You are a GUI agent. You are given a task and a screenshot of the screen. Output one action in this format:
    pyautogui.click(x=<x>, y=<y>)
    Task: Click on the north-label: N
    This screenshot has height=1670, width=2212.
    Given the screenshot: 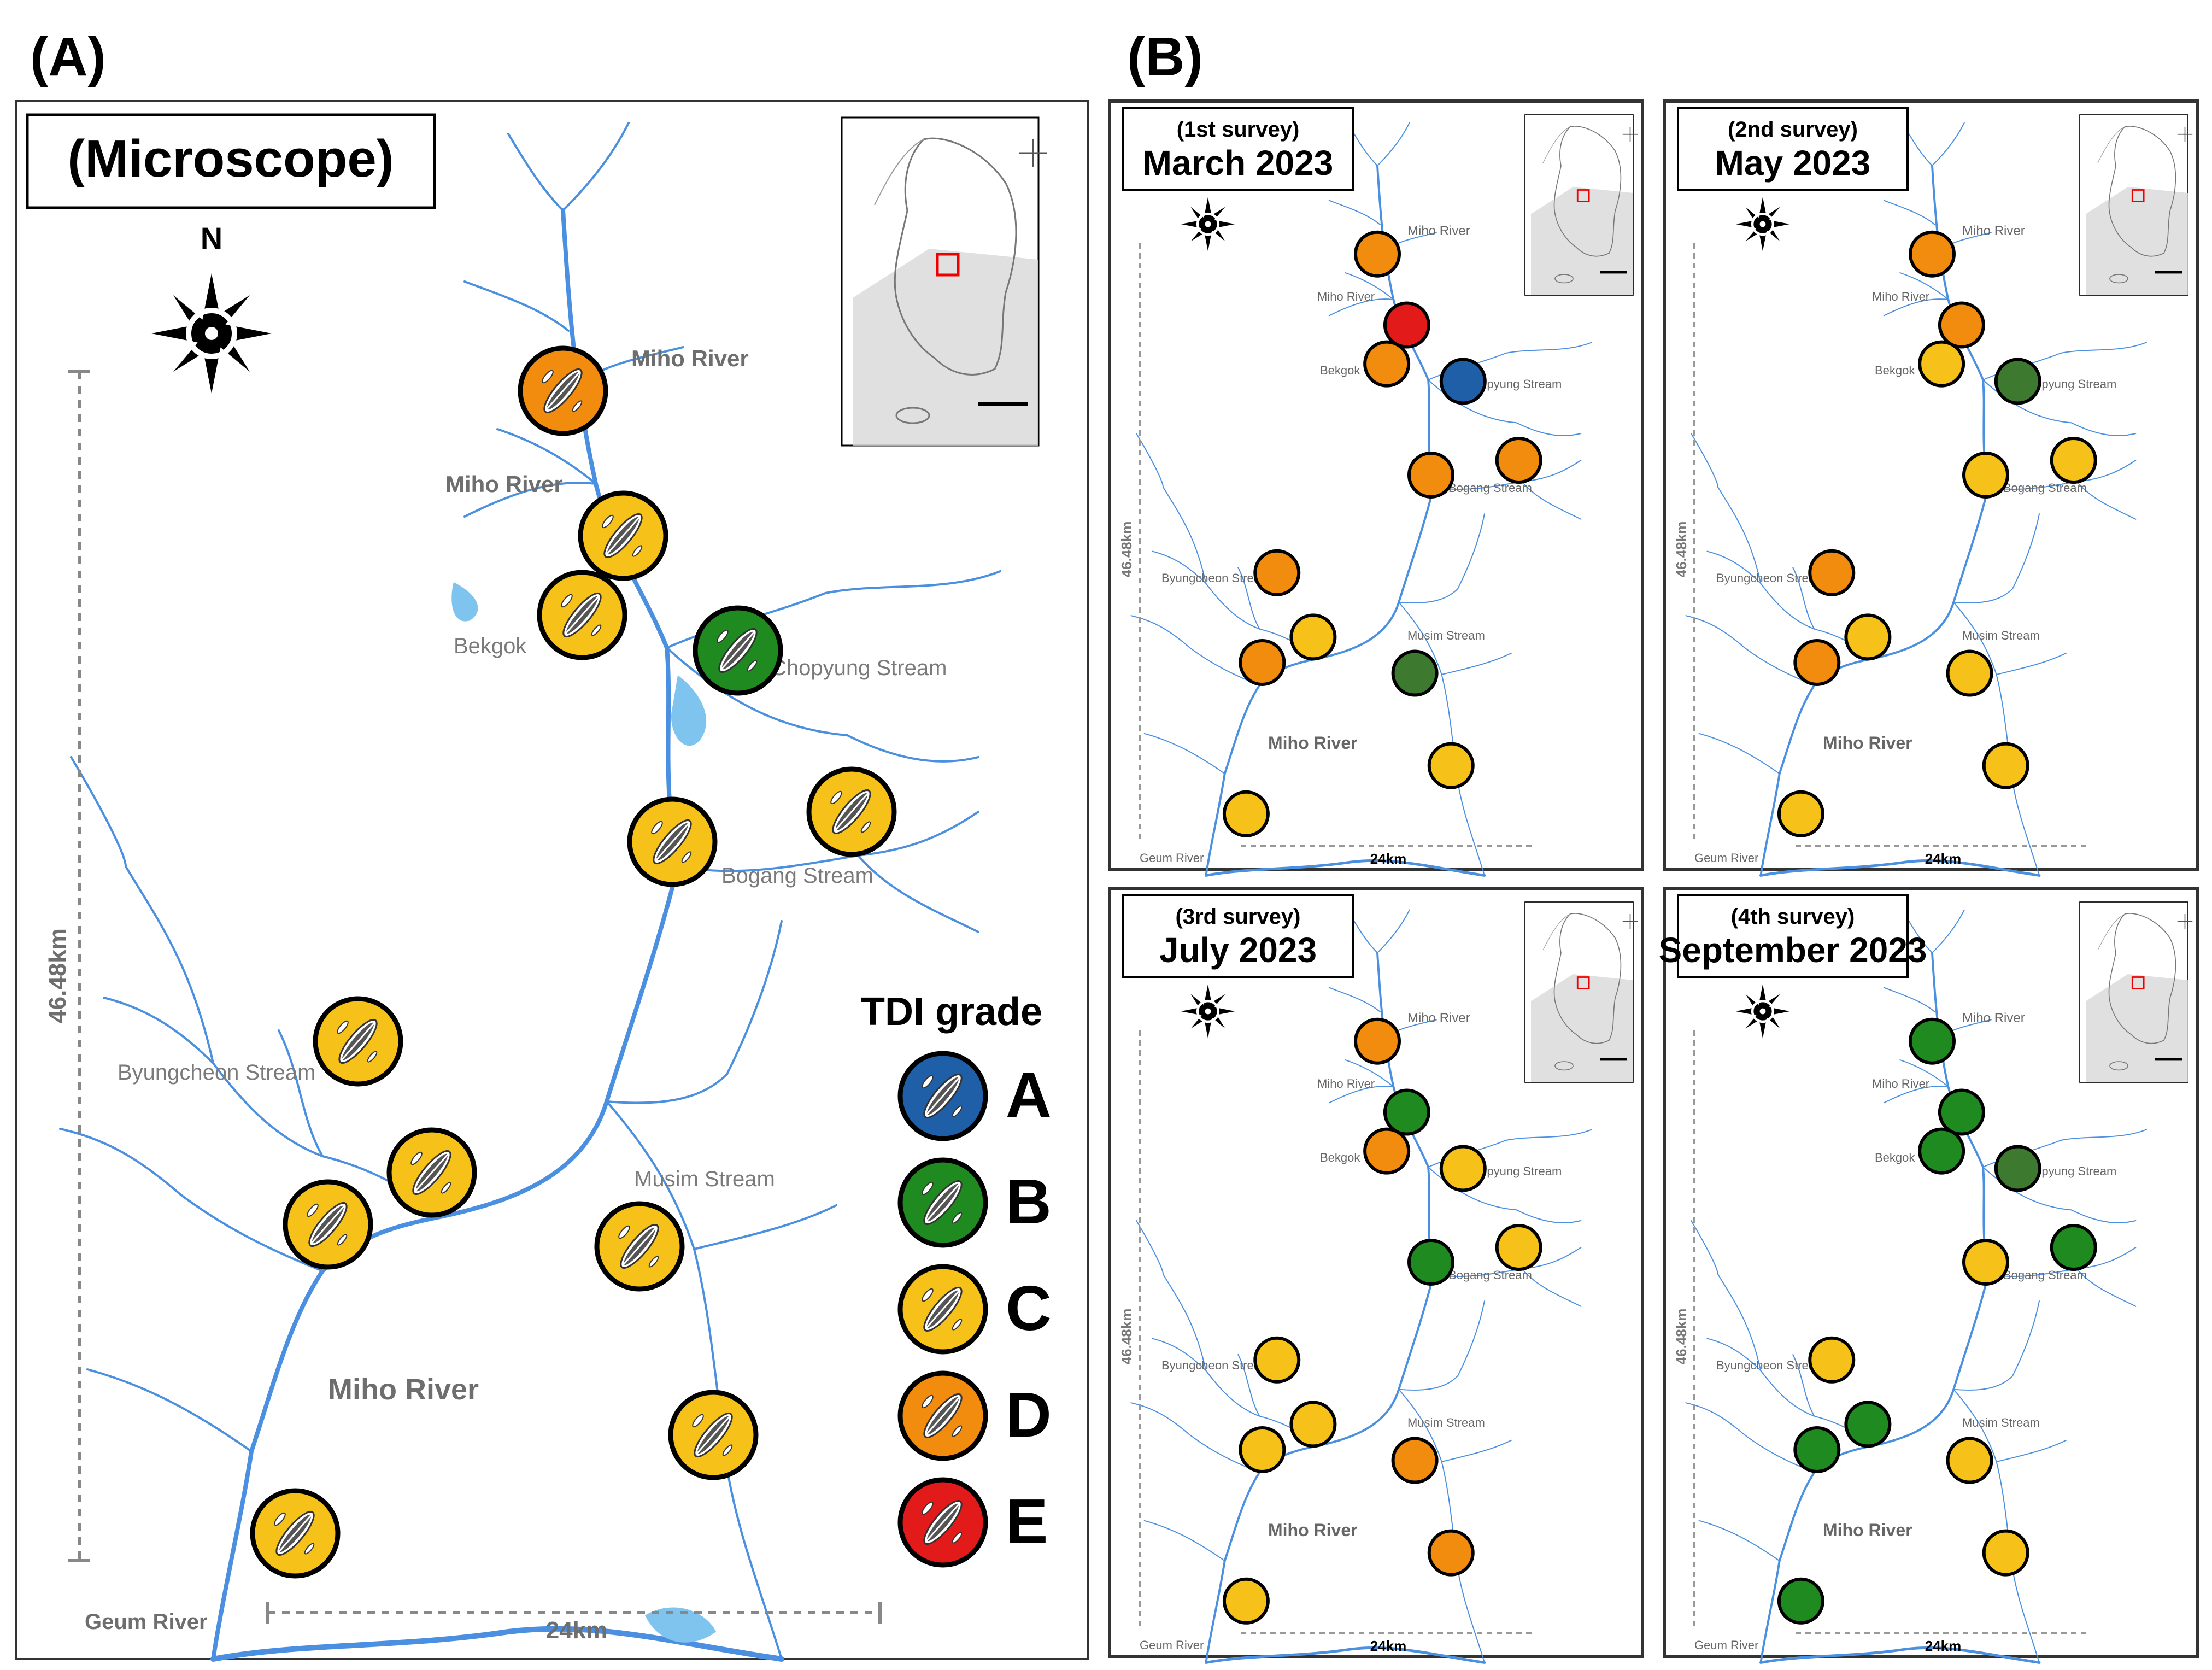 What is the action you would take?
    pyautogui.click(x=212, y=238)
    